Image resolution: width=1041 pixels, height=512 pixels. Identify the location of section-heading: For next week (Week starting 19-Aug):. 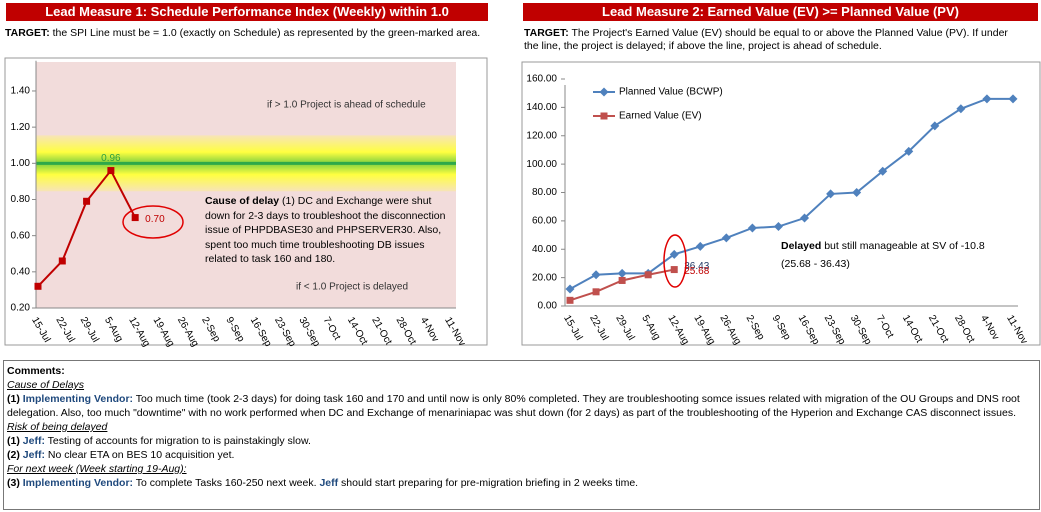
(97, 469).